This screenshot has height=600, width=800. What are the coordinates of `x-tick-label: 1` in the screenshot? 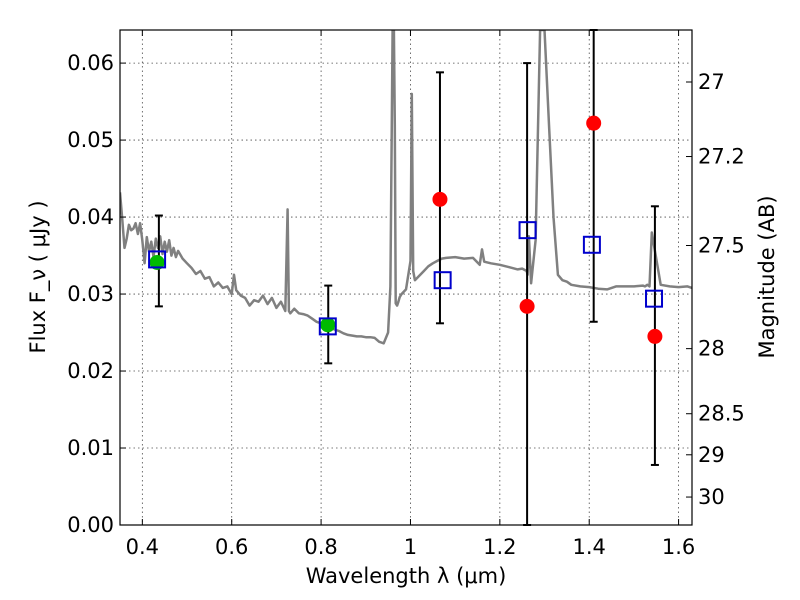 It's located at (410, 547).